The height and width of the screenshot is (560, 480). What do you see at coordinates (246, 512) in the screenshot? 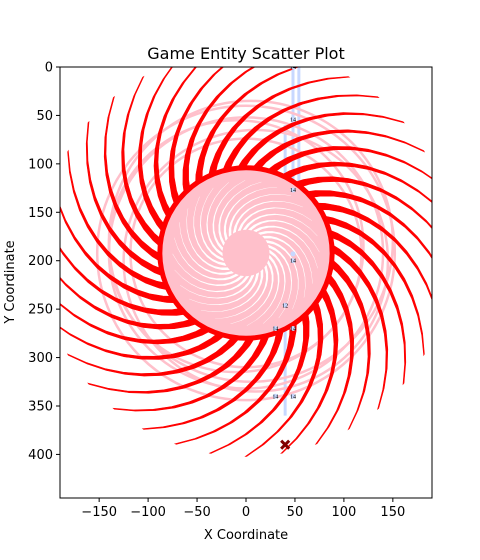
I see `x-tick-label: 0` at bounding box center [246, 512].